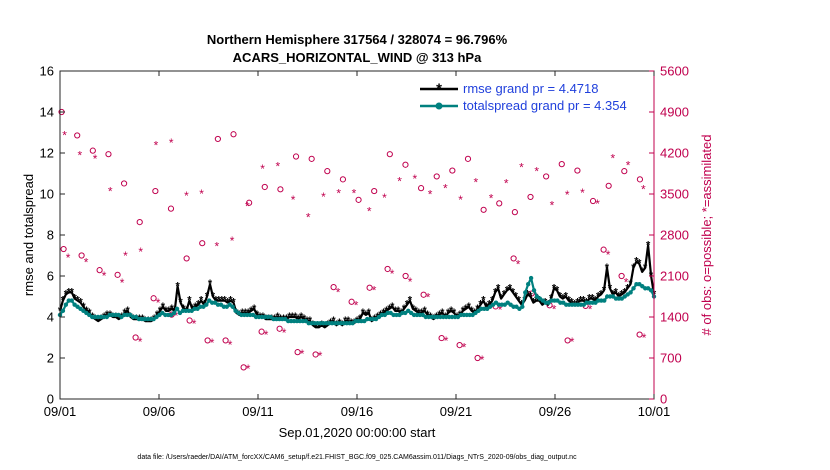  I want to click on x-tick-label: 09/21, so click(456, 411).